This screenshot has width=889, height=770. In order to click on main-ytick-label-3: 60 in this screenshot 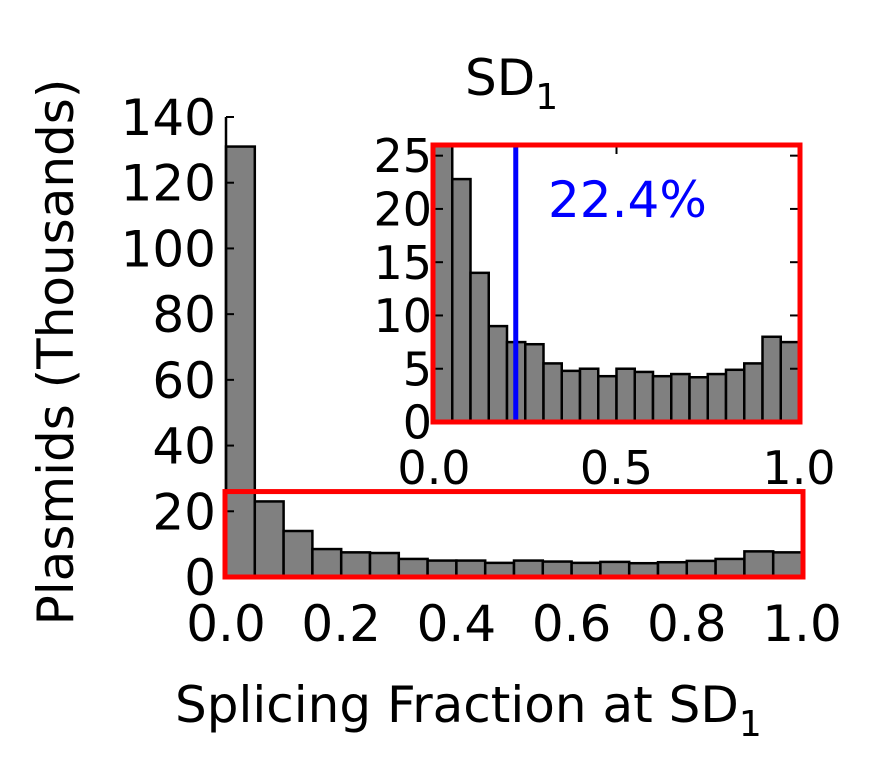, I will do `click(184, 381)`.